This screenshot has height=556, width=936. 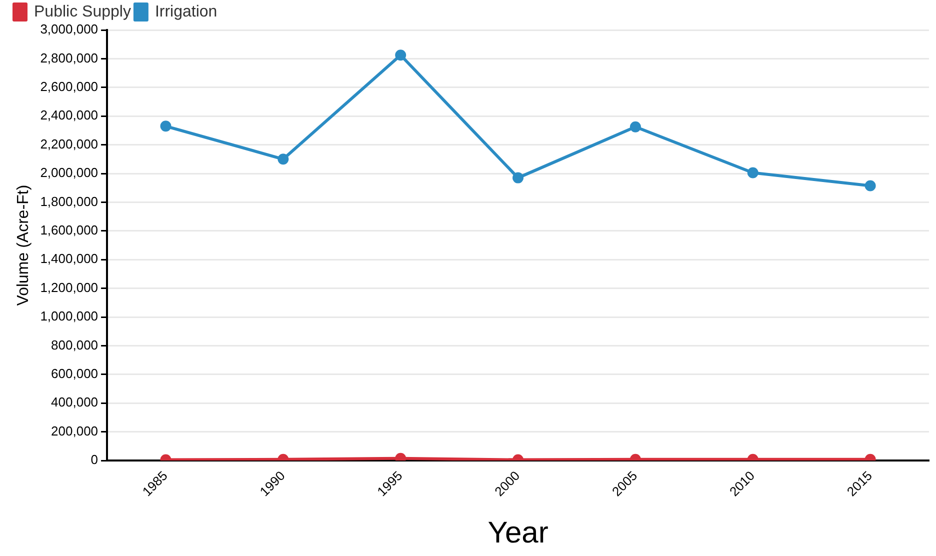 I want to click on y-tick-label: 800,000, so click(x=74, y=344).